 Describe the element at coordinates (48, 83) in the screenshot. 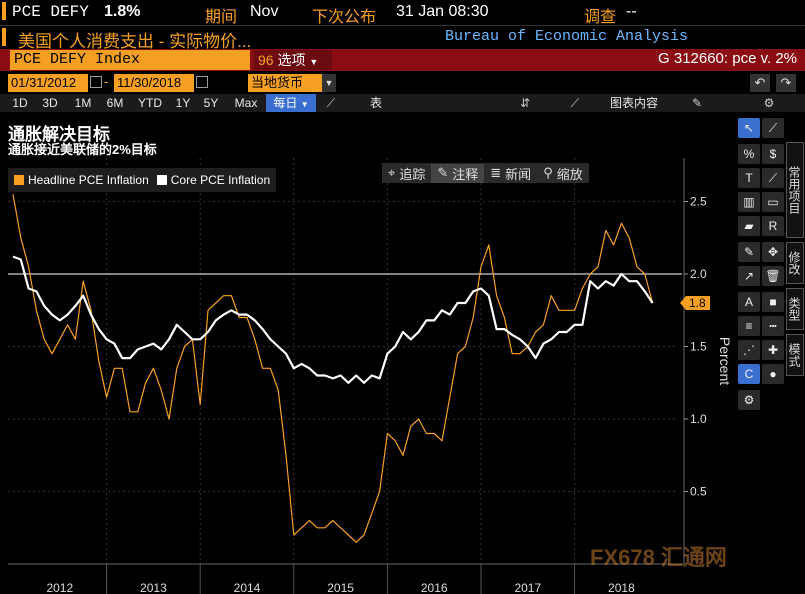

I see `start-date-field: 01/31/2012` at that location.